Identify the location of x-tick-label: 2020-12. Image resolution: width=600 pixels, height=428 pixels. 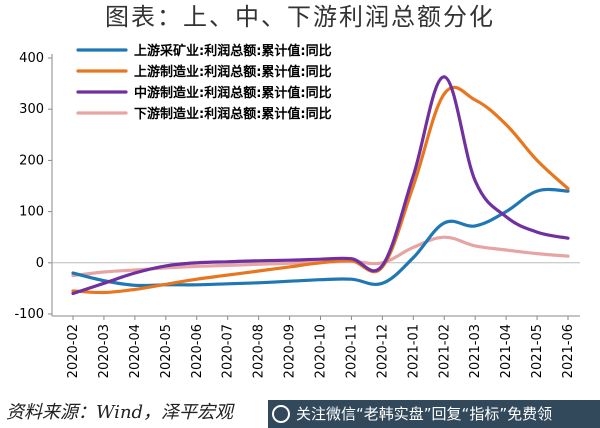
(382, 351).